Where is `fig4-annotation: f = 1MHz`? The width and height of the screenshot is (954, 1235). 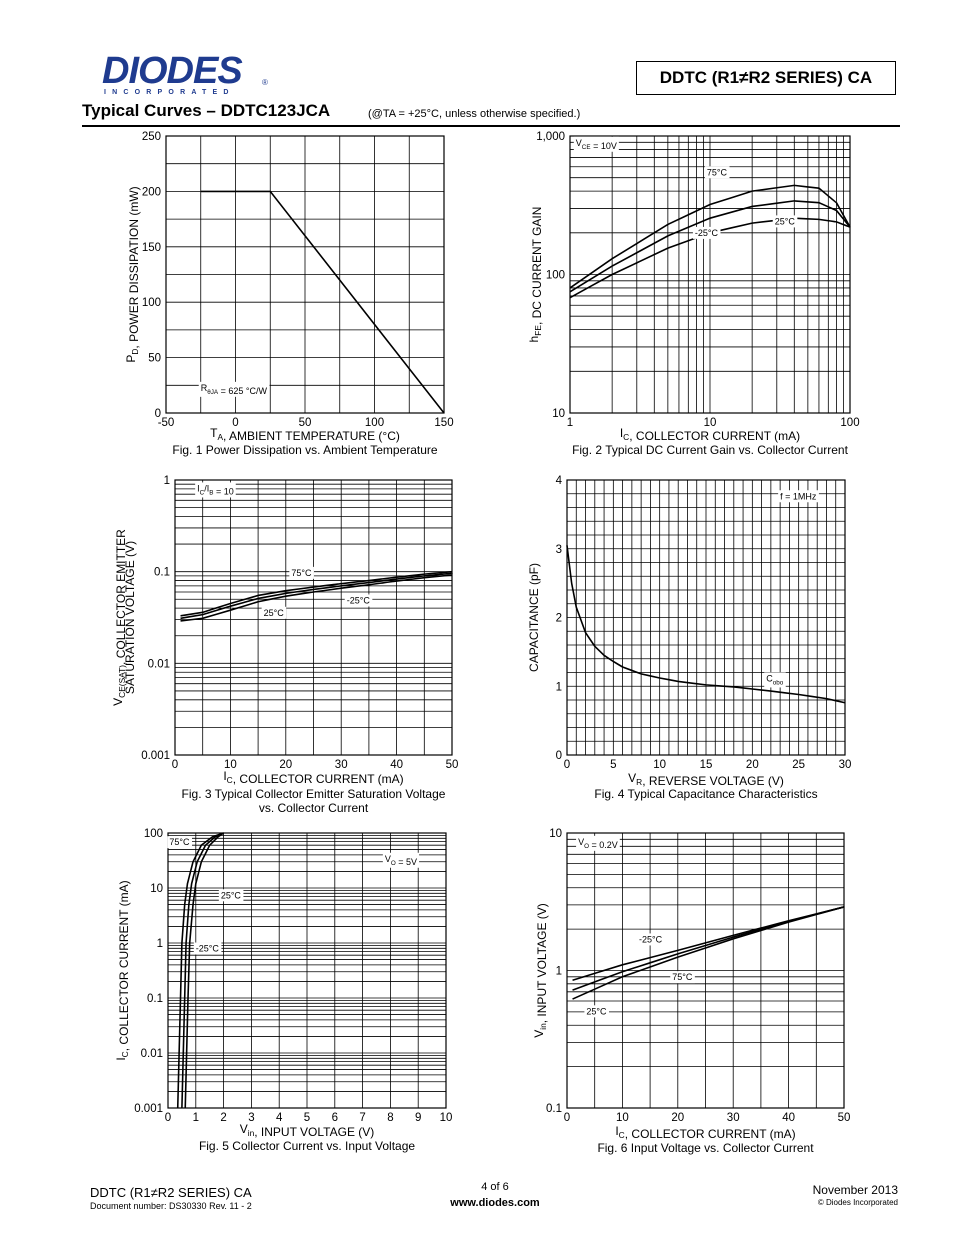
fig4-annotation: f = 1MHz is located at coordinates (798, 496).